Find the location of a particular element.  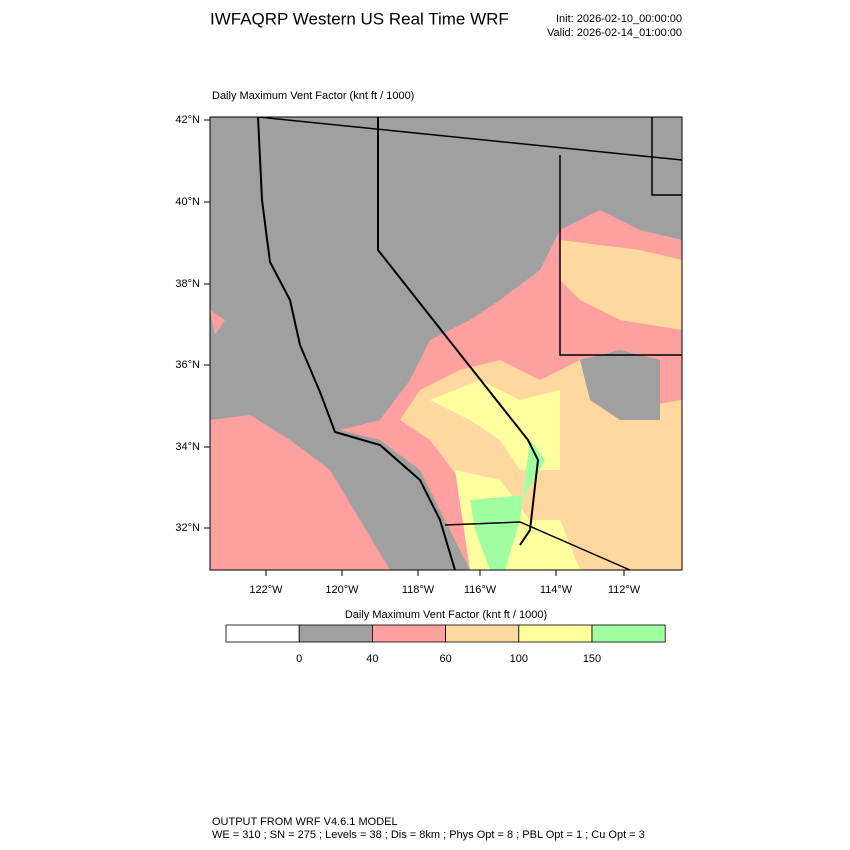

lon-label: 112°W is located at coordinates (624, 590).